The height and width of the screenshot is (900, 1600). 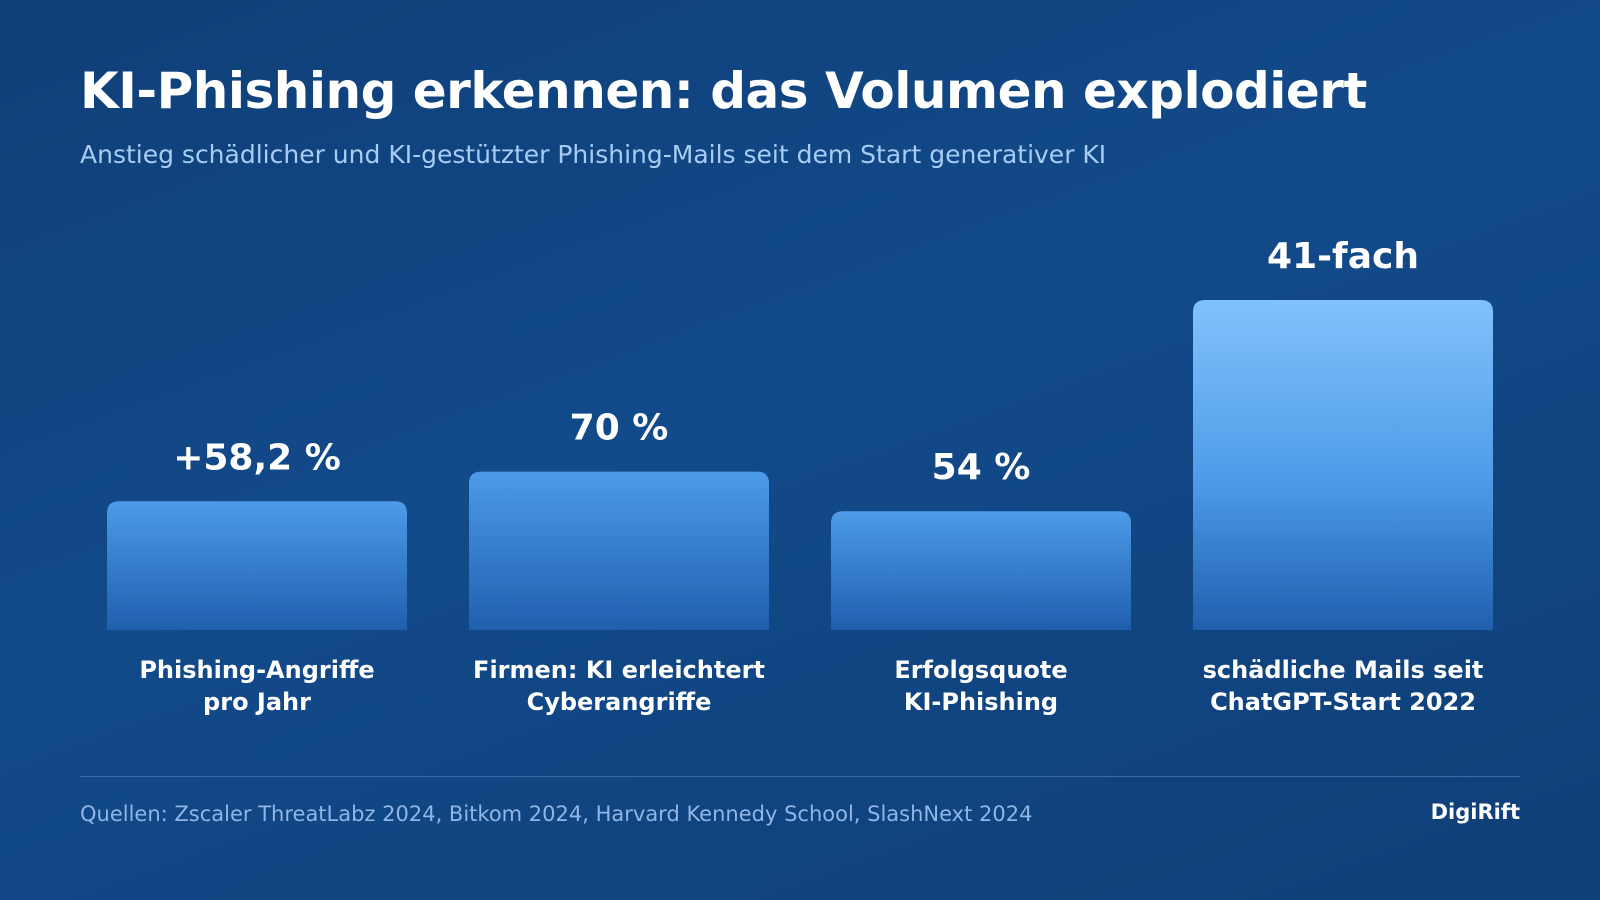 I want to click on category-label-2-line-2: Cyberangriffe, so click(x=619, y=702).